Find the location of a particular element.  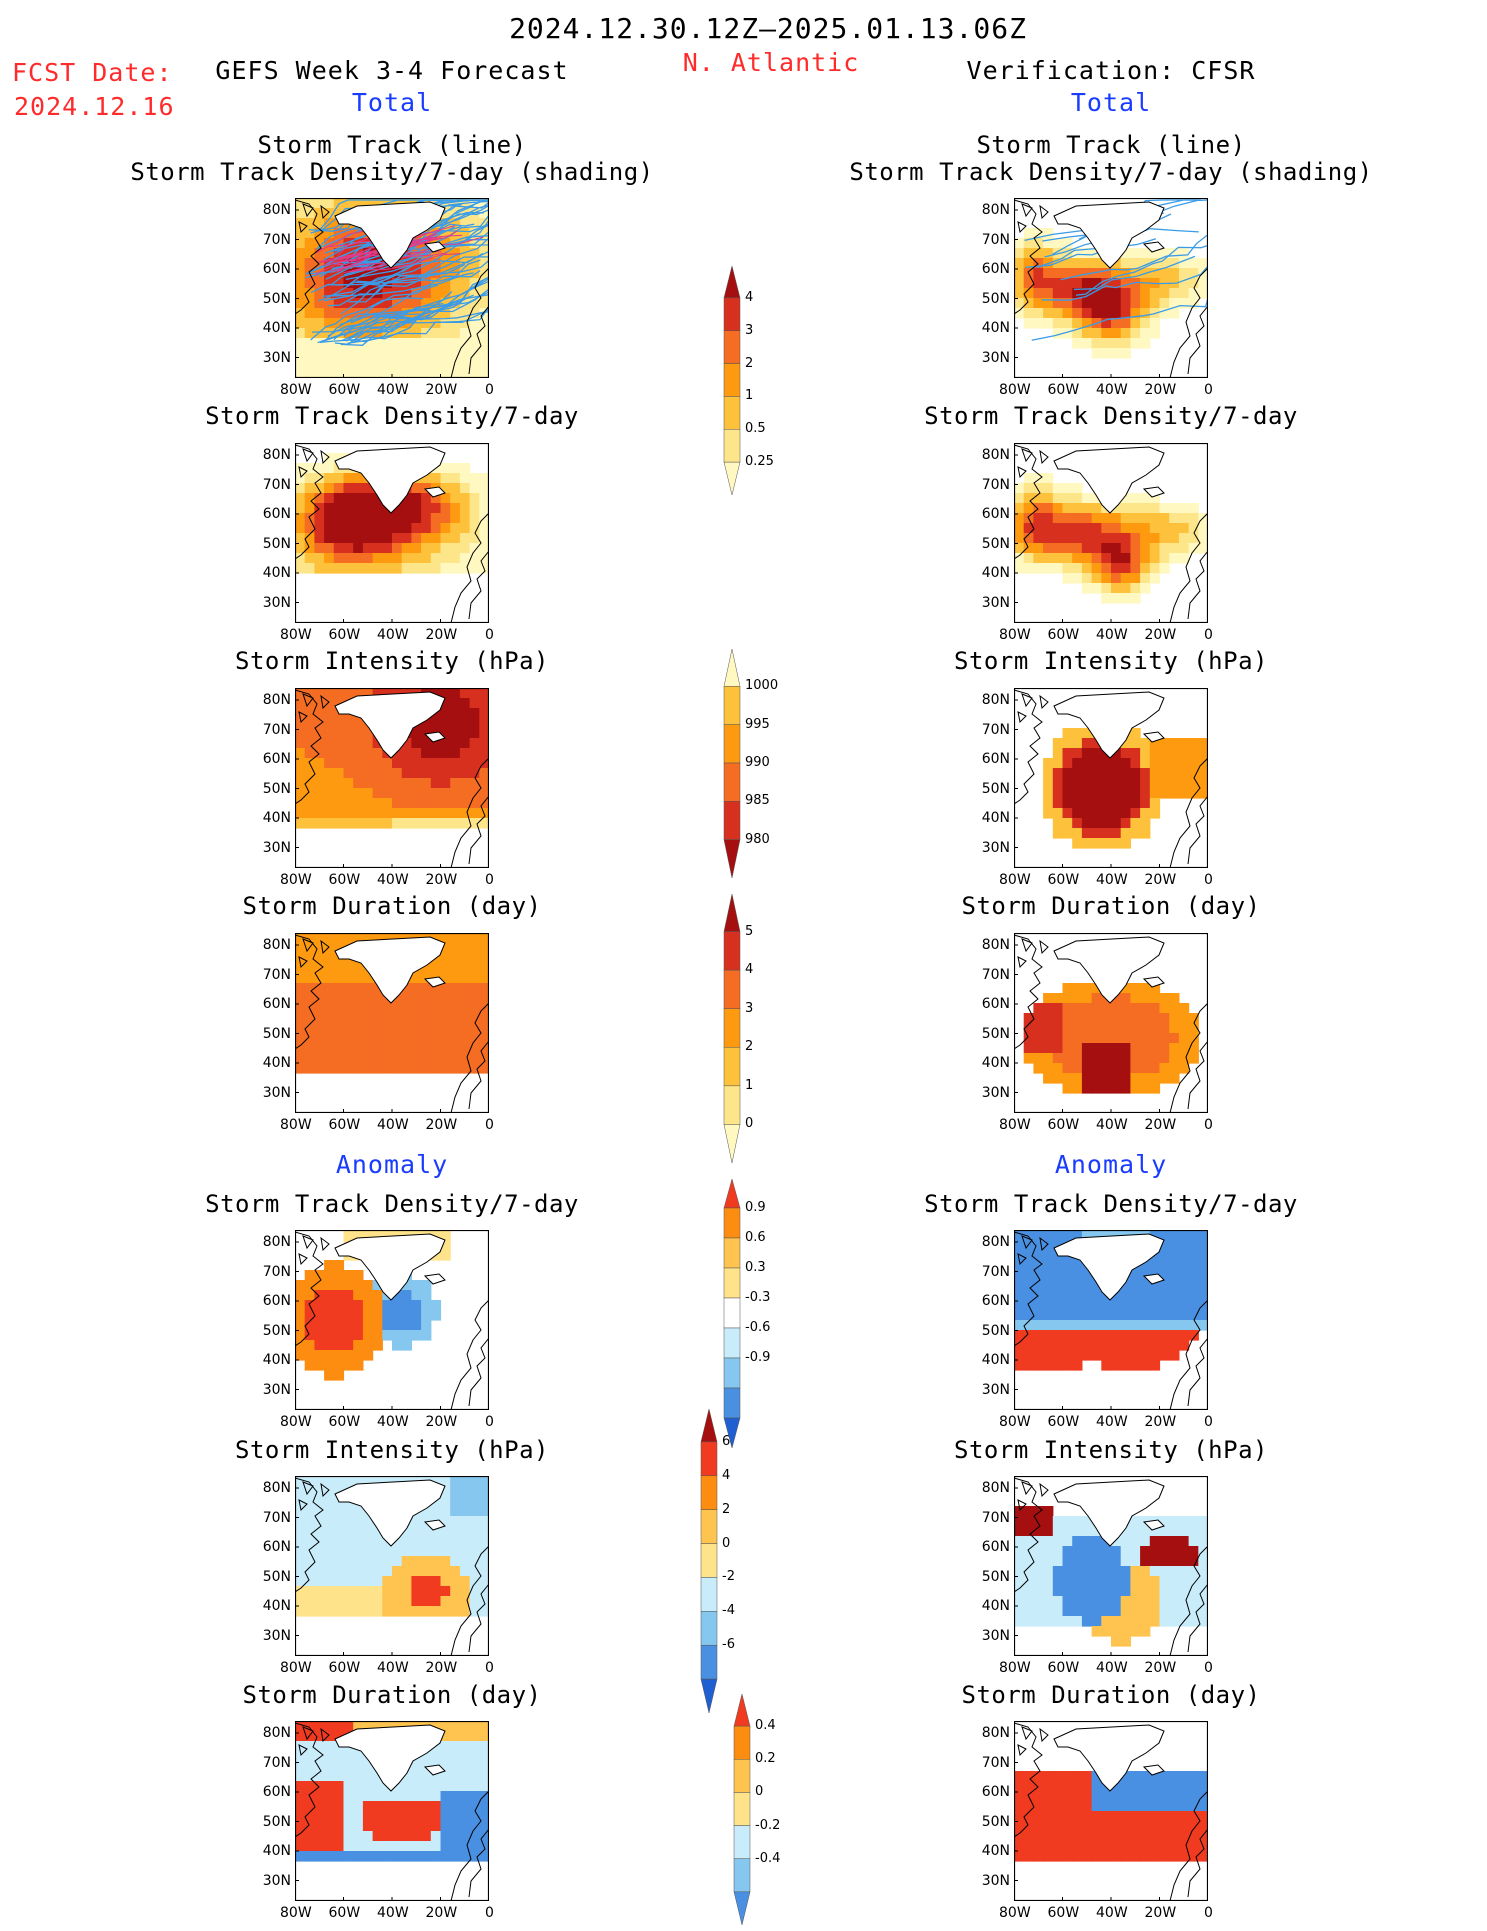

colorbar-label: 3 is located at coordinates (749, 1008).